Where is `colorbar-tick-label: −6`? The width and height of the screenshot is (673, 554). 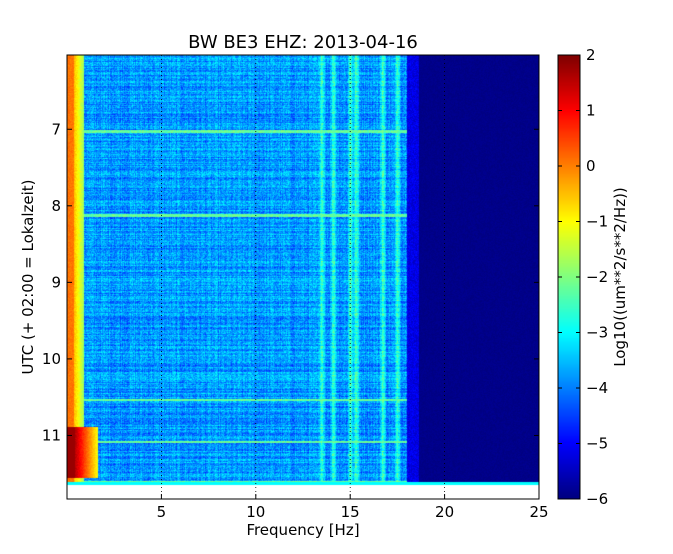
colorbar-tick-label: −6 is located at coordinates (597, 499).